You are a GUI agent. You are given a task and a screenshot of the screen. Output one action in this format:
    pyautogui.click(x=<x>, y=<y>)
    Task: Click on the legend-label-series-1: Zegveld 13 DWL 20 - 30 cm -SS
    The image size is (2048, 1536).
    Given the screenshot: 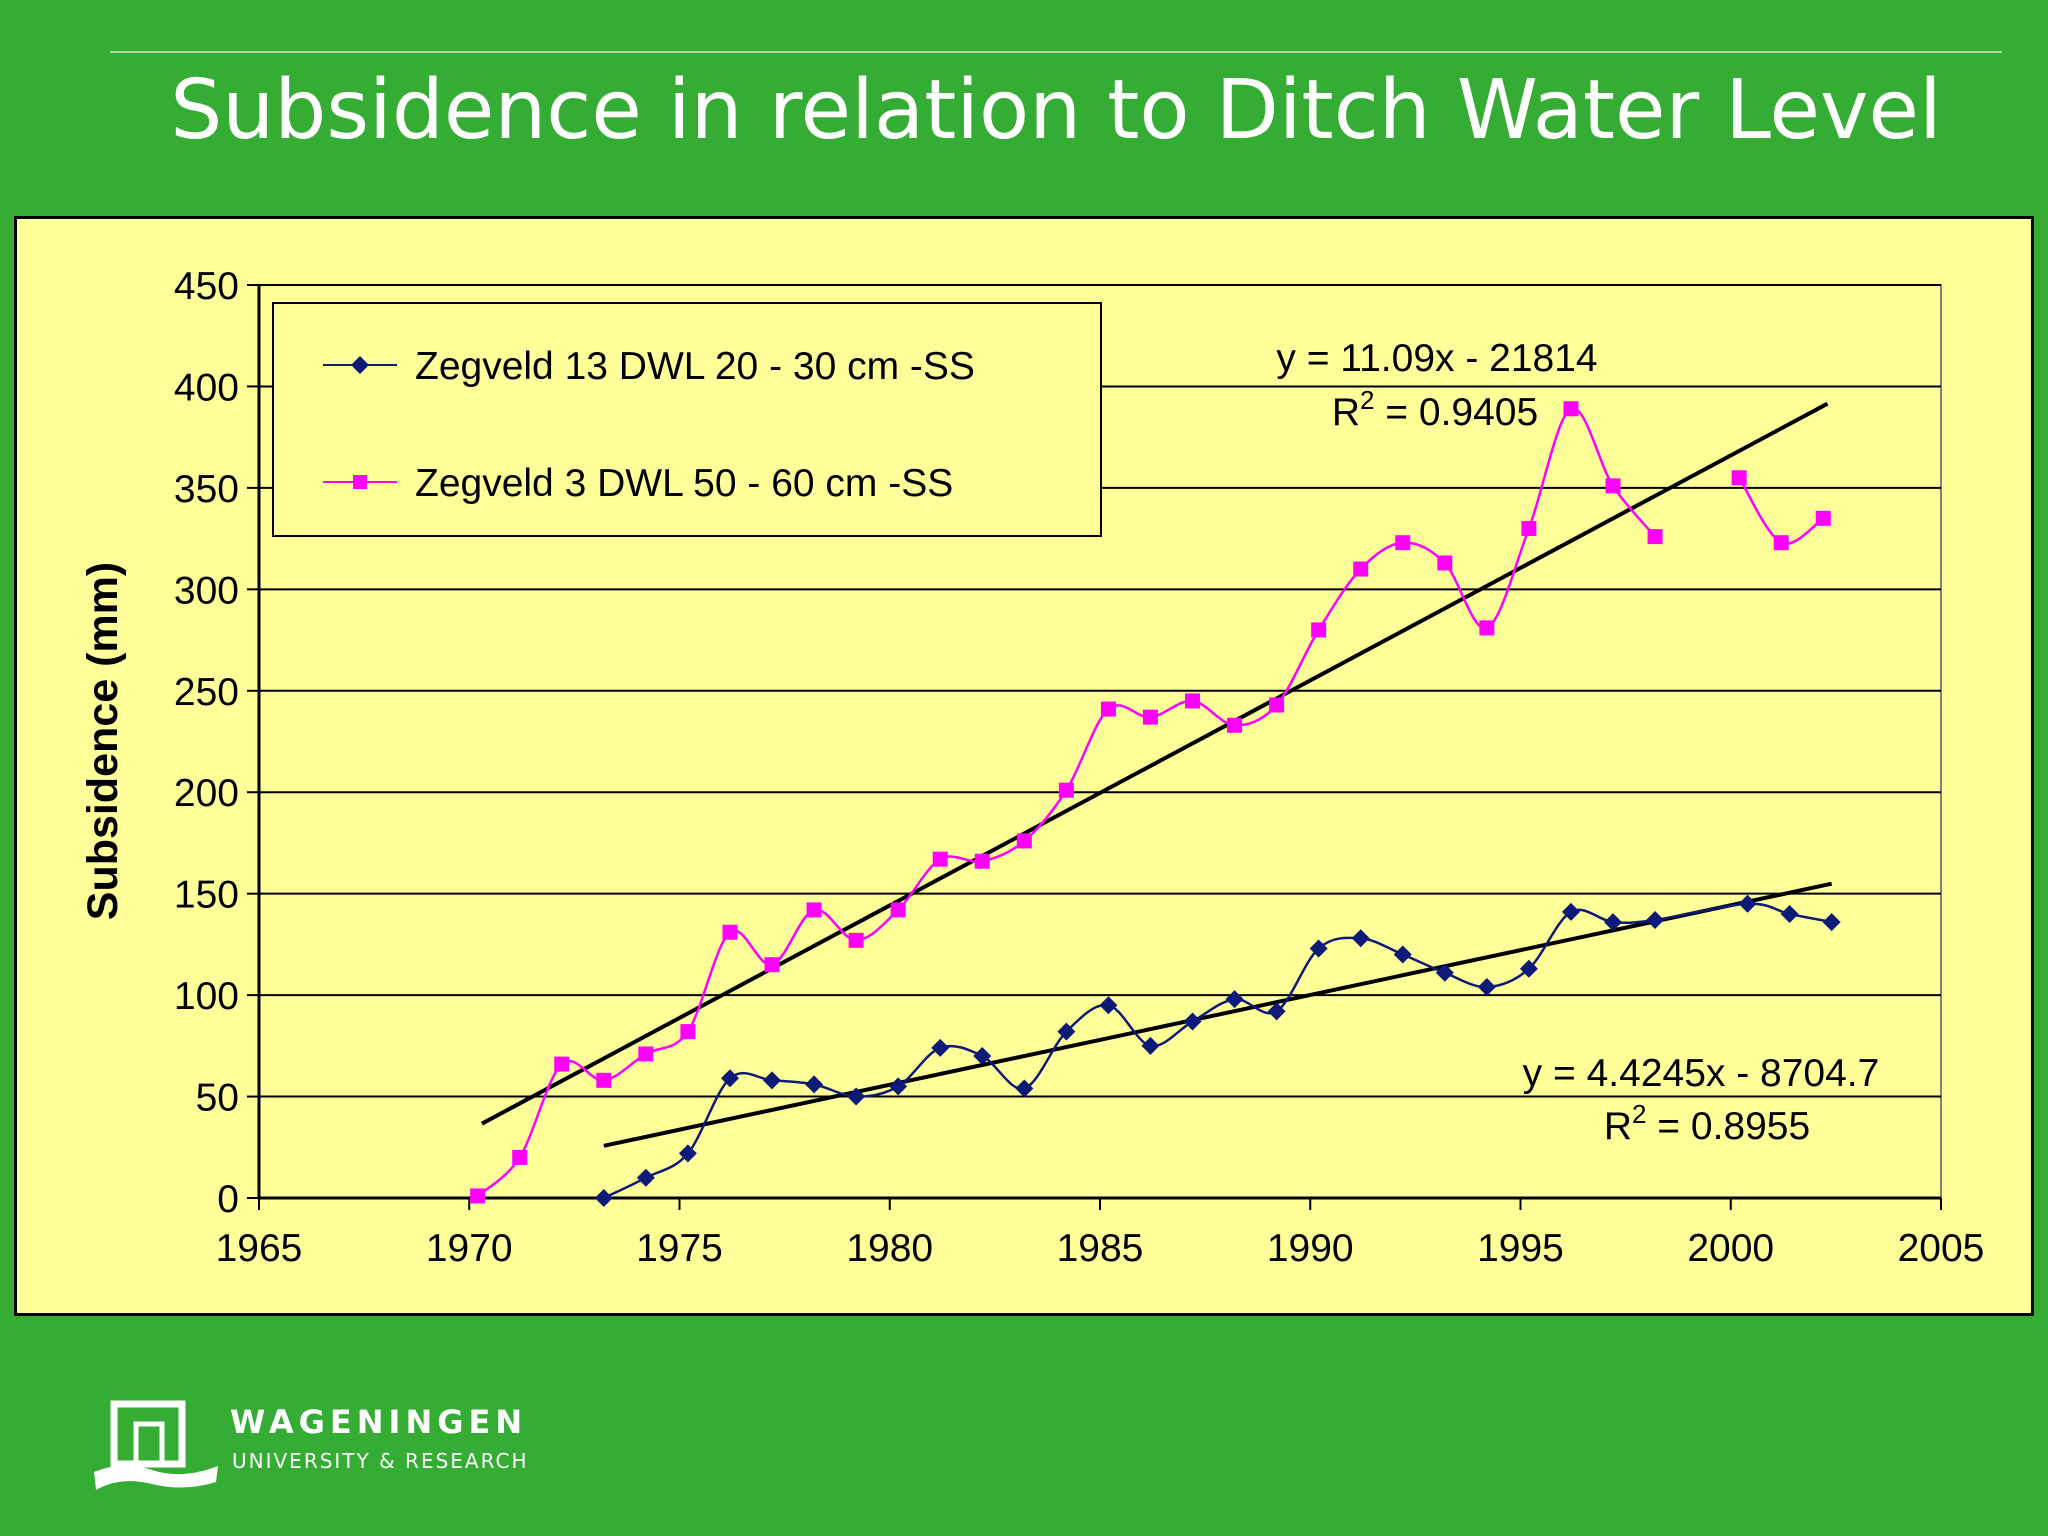 What is the action you would take?
    pyautogui.click(x=695, y=366)
    